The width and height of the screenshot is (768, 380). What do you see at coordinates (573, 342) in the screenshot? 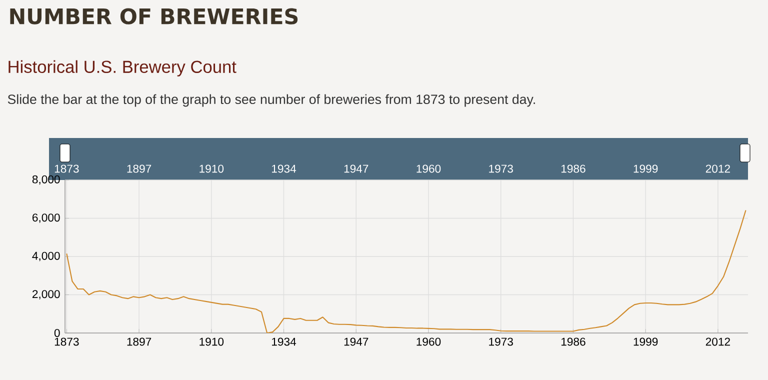
I see `x-tick-label: 1986` at bounding box center [573, 342].